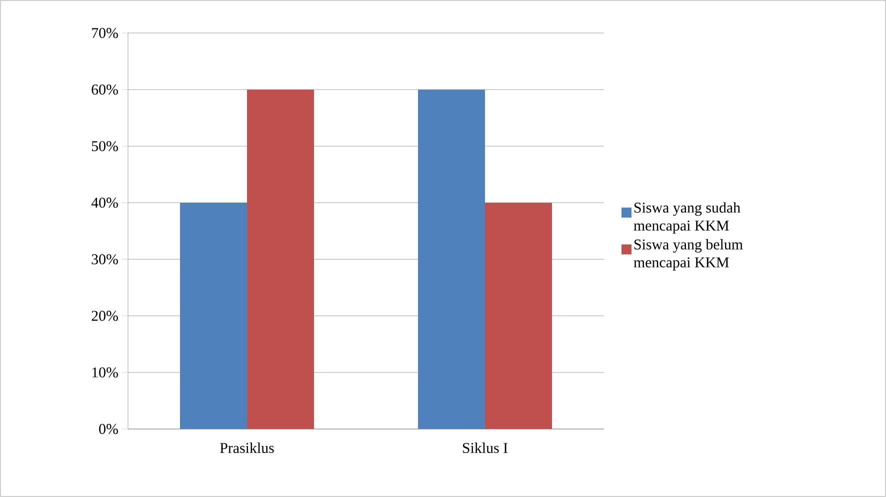  I want to click on y-tick-label: 10%, so click(105, 372).